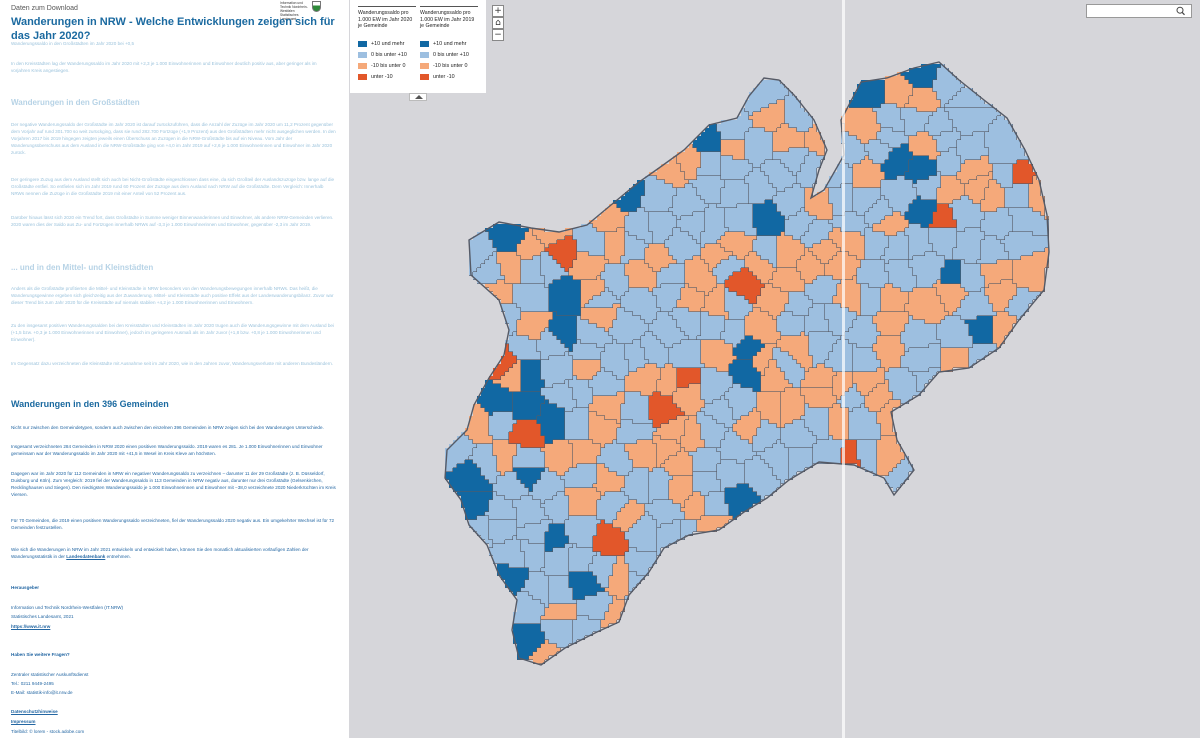 This screenshot has height=738, width=1200. Describe the element at coordinates (86, 556) in the screenshot. I see `landesdatenbank-link: Landesdatenbank` at that location.